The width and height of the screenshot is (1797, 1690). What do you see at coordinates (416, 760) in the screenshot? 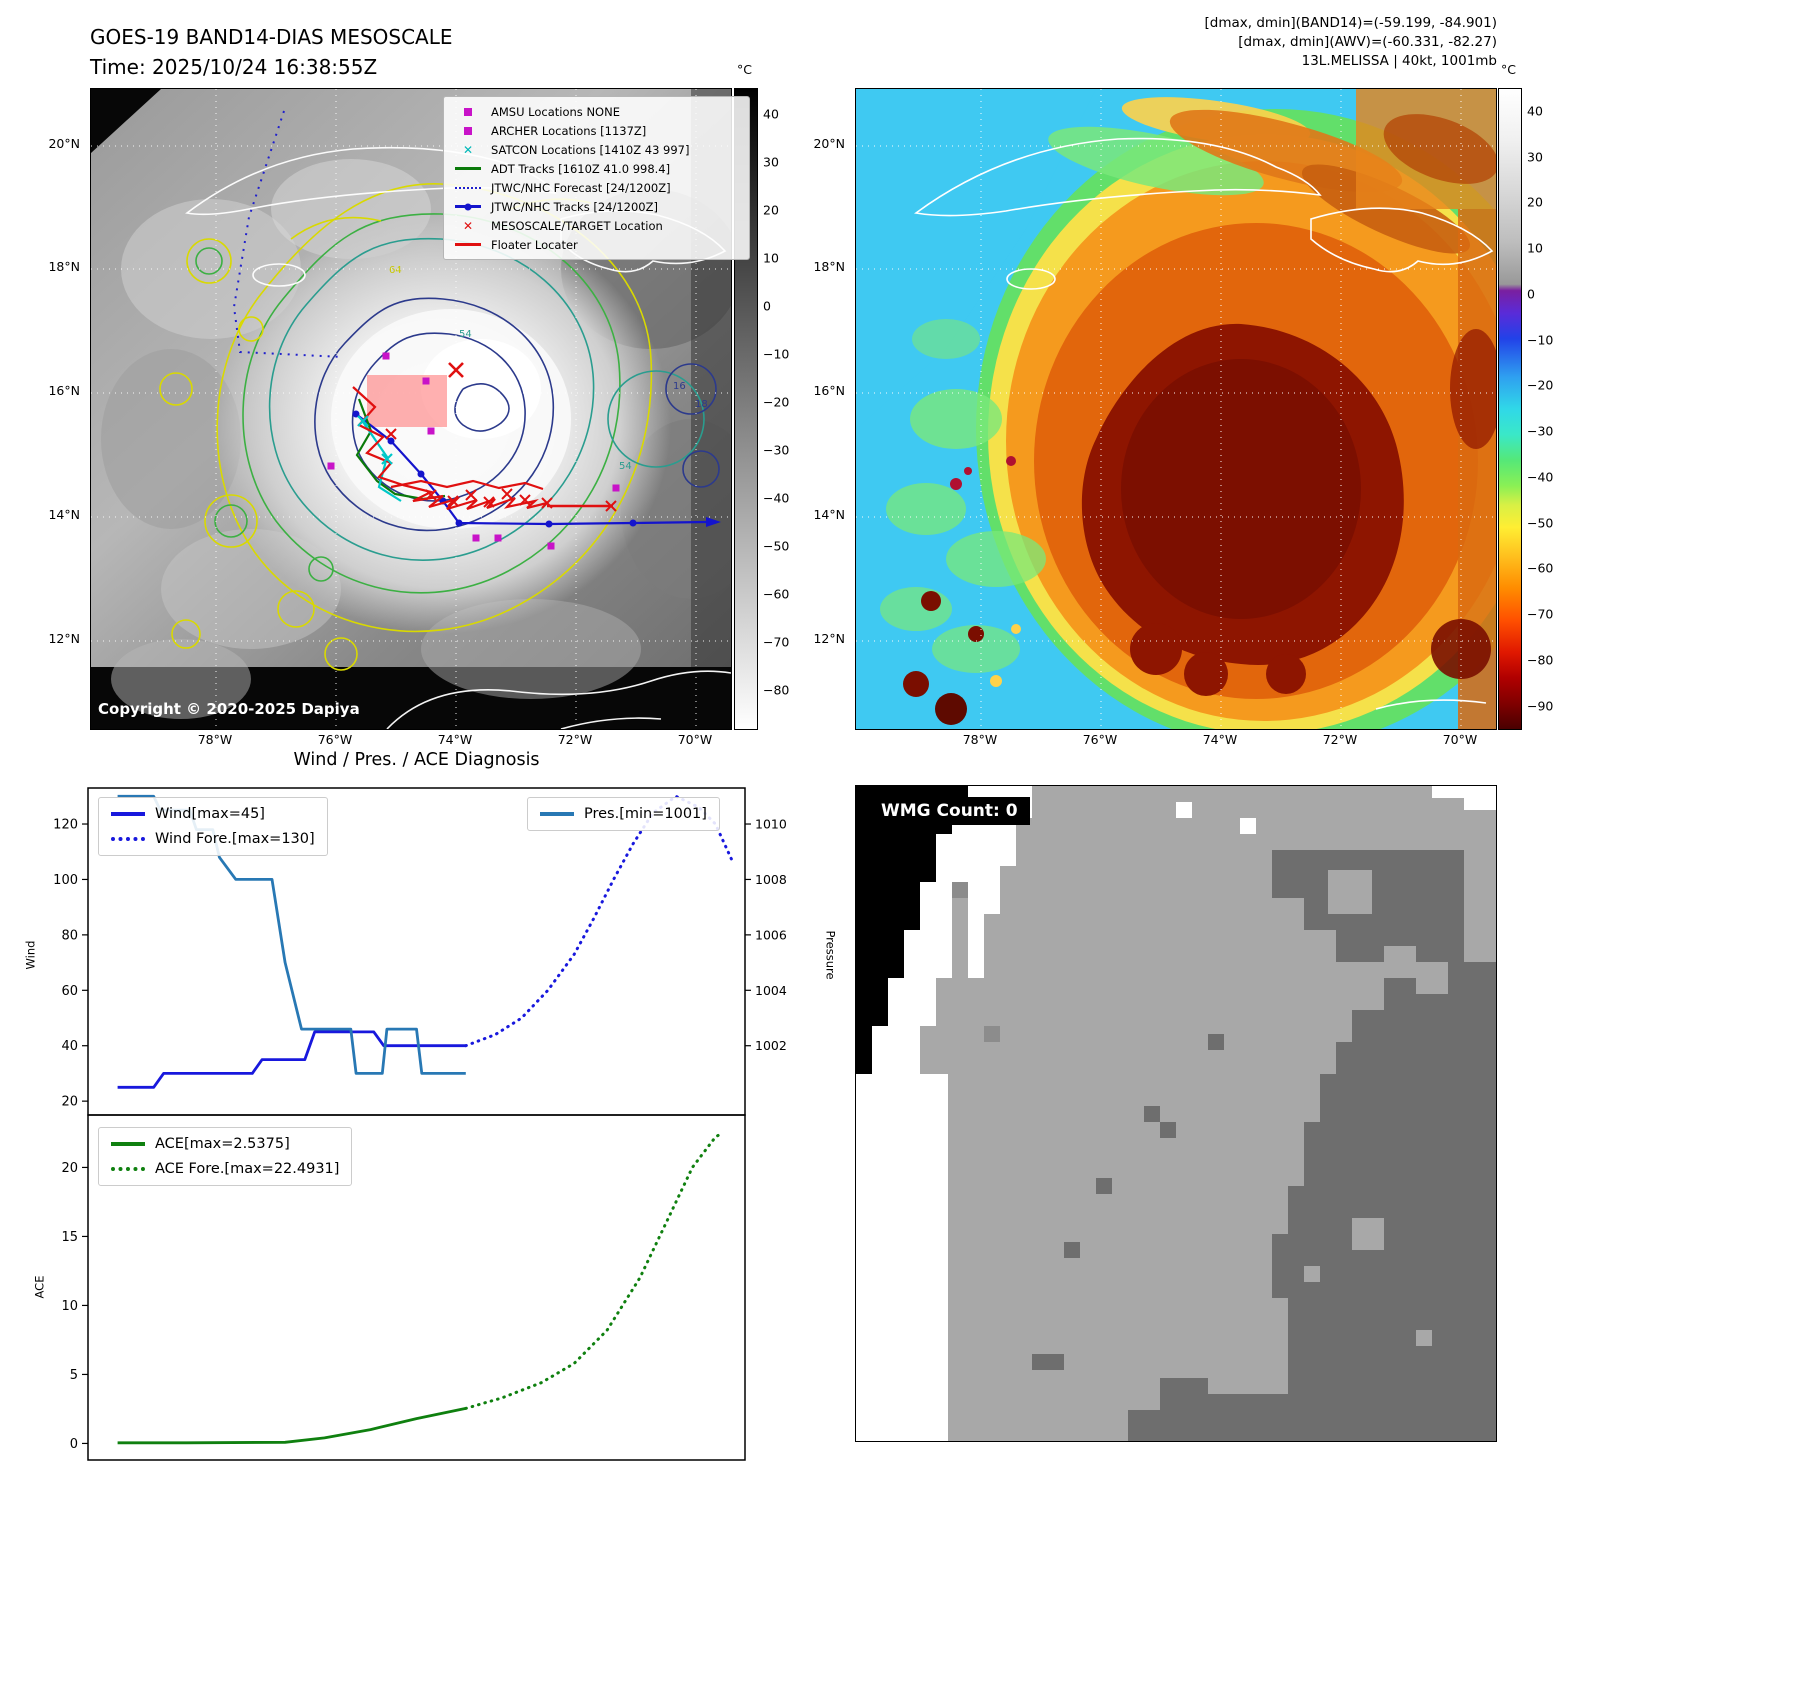
I see `diagnosis-title: Wind / Pres. / ACE Diagnosis` at bounding box center [416, 760].